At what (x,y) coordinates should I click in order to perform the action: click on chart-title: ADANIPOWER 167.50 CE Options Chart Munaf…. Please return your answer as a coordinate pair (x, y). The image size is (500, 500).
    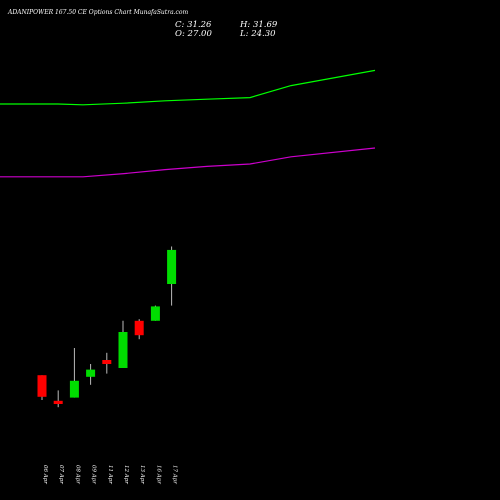
    Looking at the image, I should click on (98, 12).